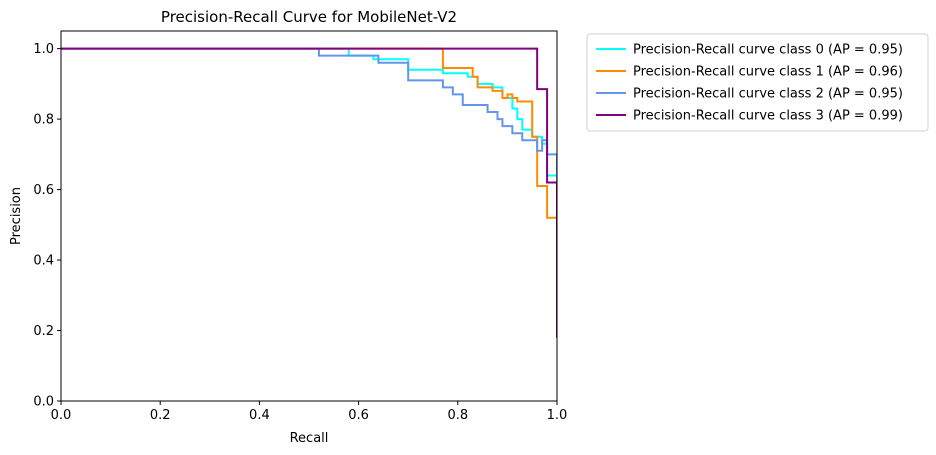 The width and height of the screenshot is (936, 455). I want to click on x-tick-label: 0.6, so click(358, 415).